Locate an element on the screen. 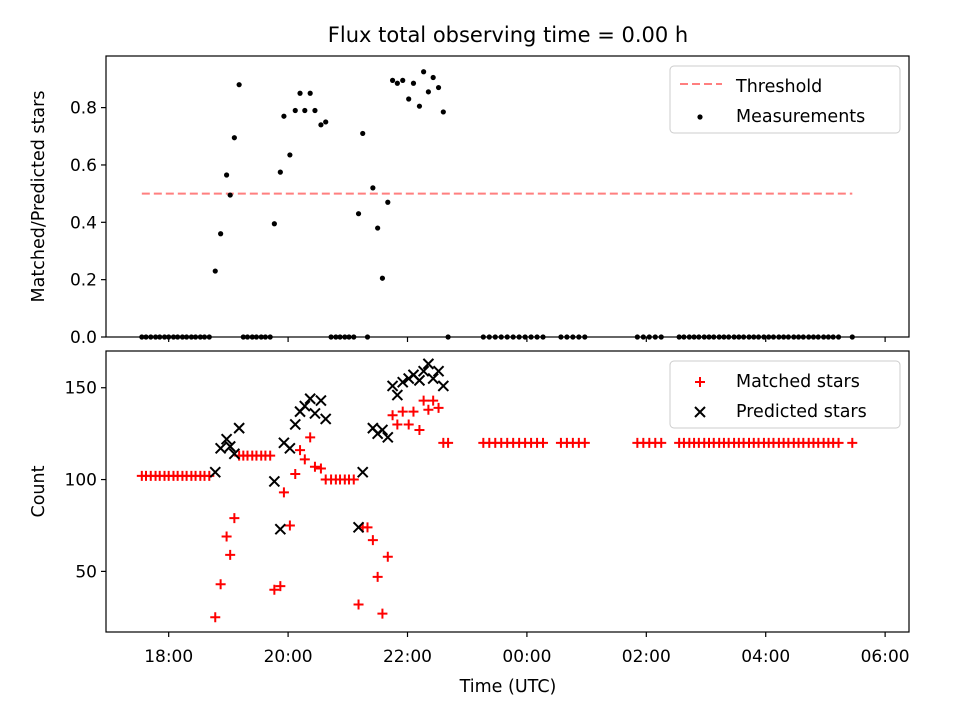 The height and width of the screenshot is (724, 960). legend-marker-predicted is located at coordinates (700, 412).